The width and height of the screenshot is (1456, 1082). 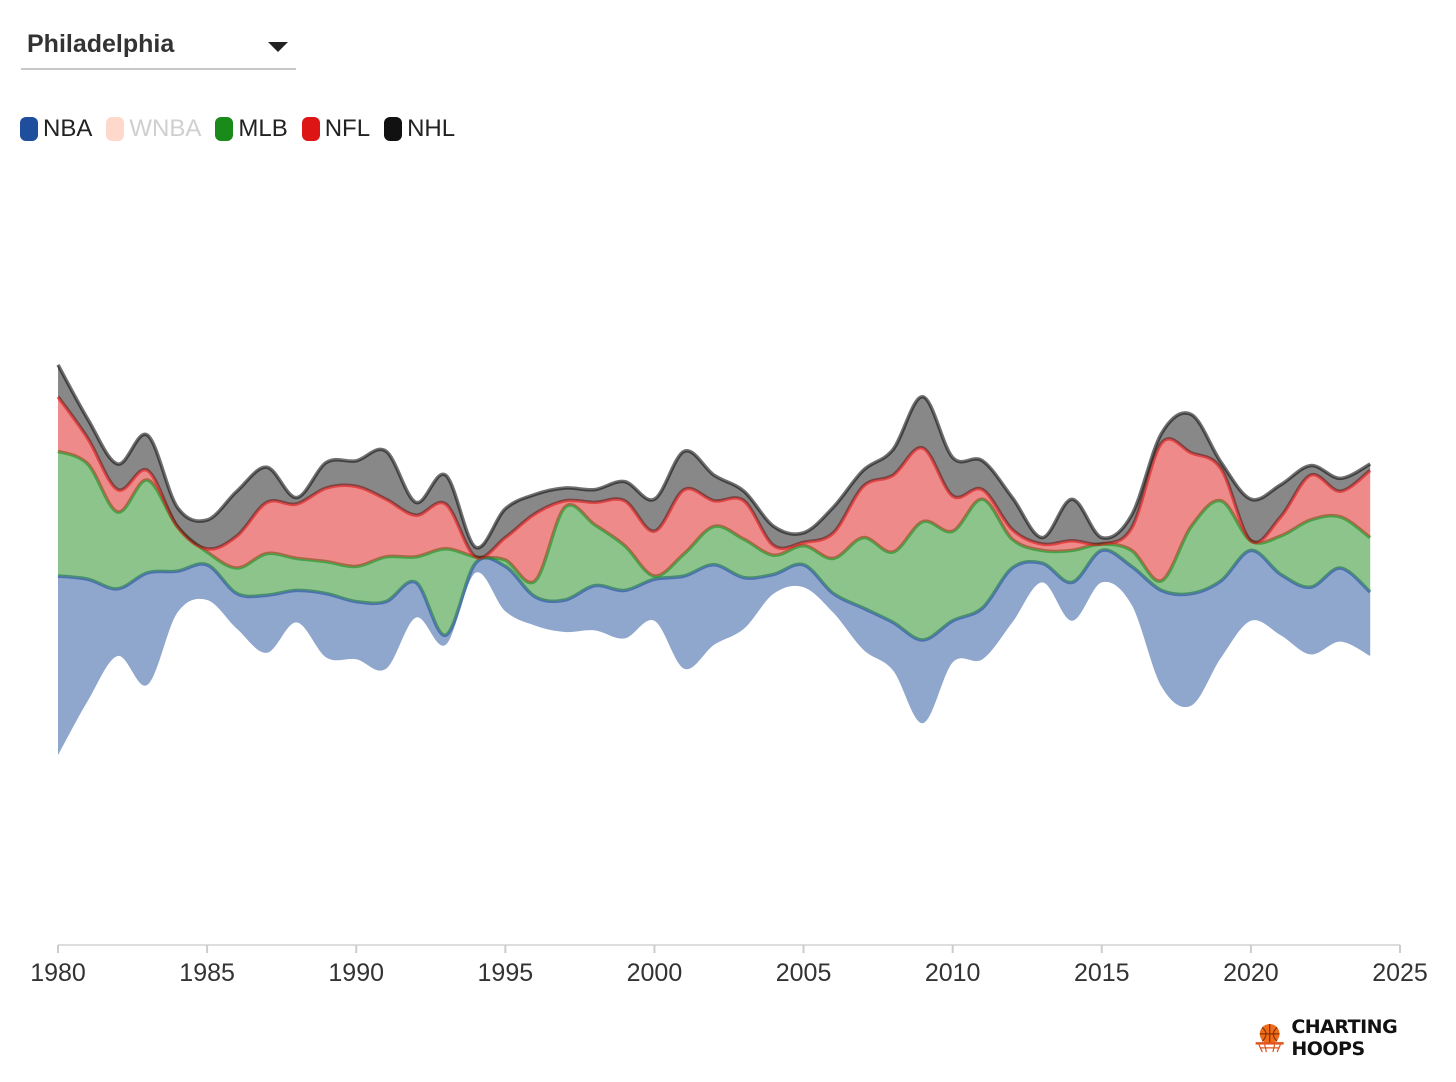 What do you see at coordinates (58, 973) in the screenshot?
I see `x-tick-label: 1980` at bounding box center [58, 973].